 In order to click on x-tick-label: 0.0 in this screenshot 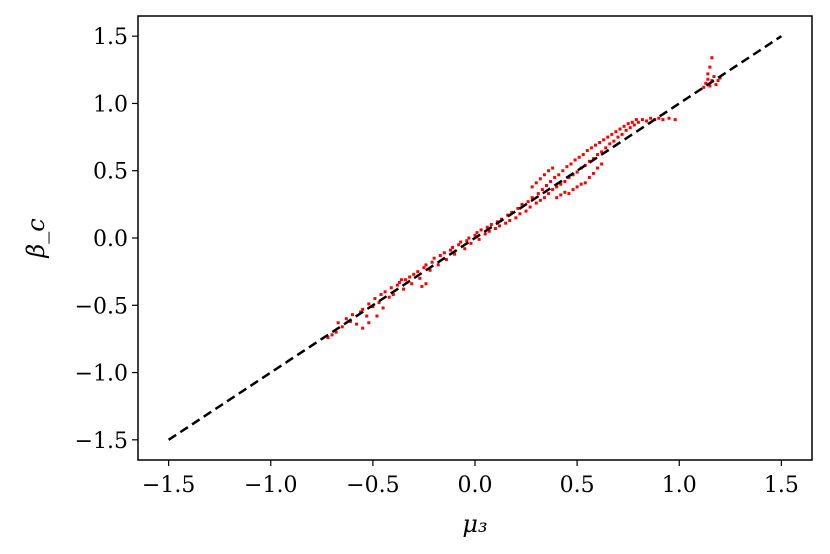, I will do `click(475, 485)`.